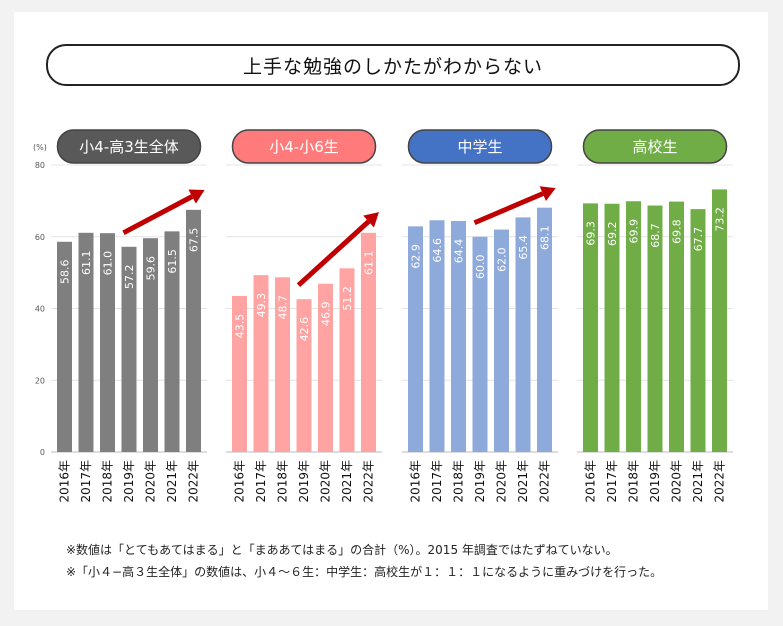 Image resolution: width=783 pixels, height=626 pixels. What do you see at coordinates (194, 240) in the screenshot?
I see `bar-value-label: 67.5` at bounding box center [194, 240].